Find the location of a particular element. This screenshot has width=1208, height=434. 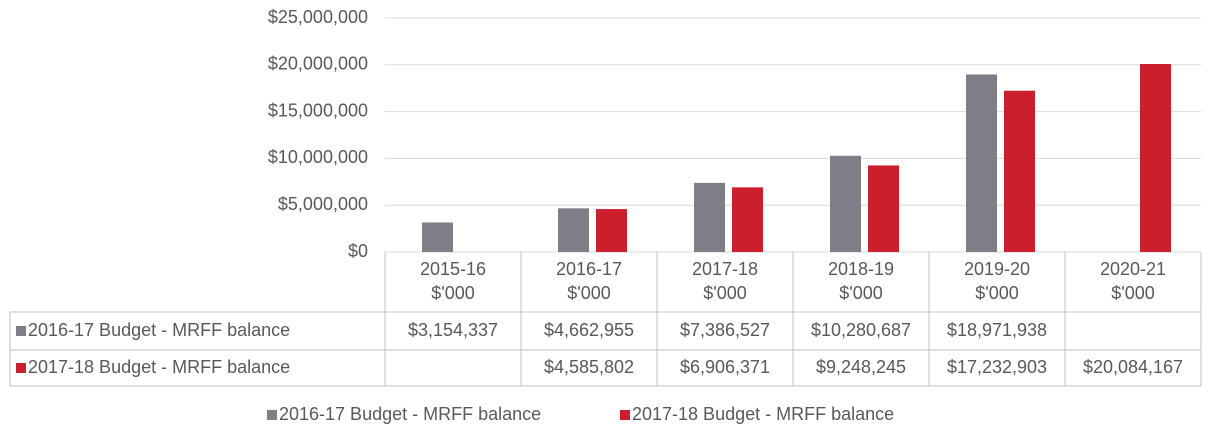

y-tick-label: $15,000,000 is located at coordinates (318, 110).